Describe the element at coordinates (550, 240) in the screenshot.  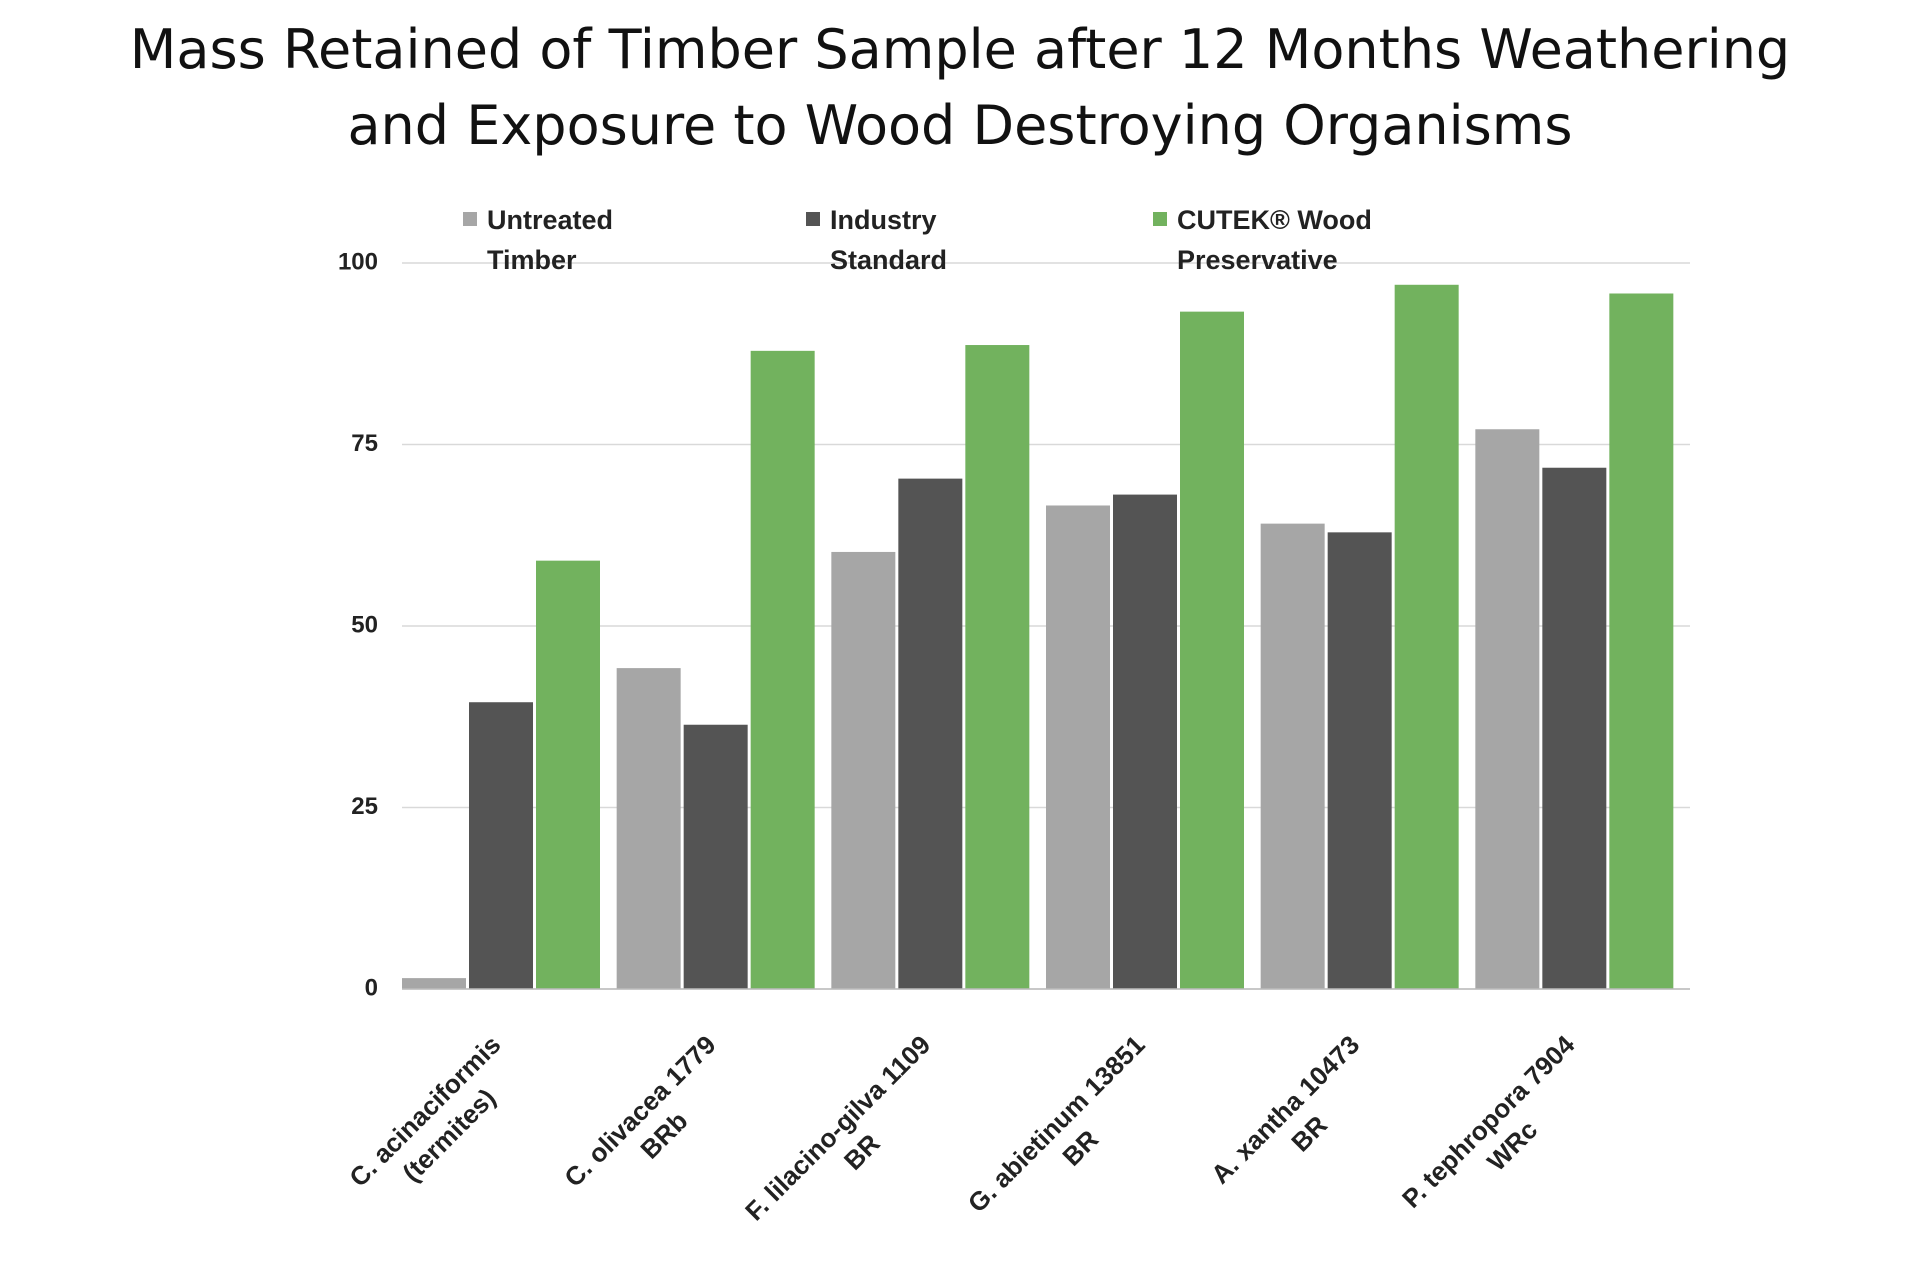
I see `legend-label: Untreated Timber` at that location.